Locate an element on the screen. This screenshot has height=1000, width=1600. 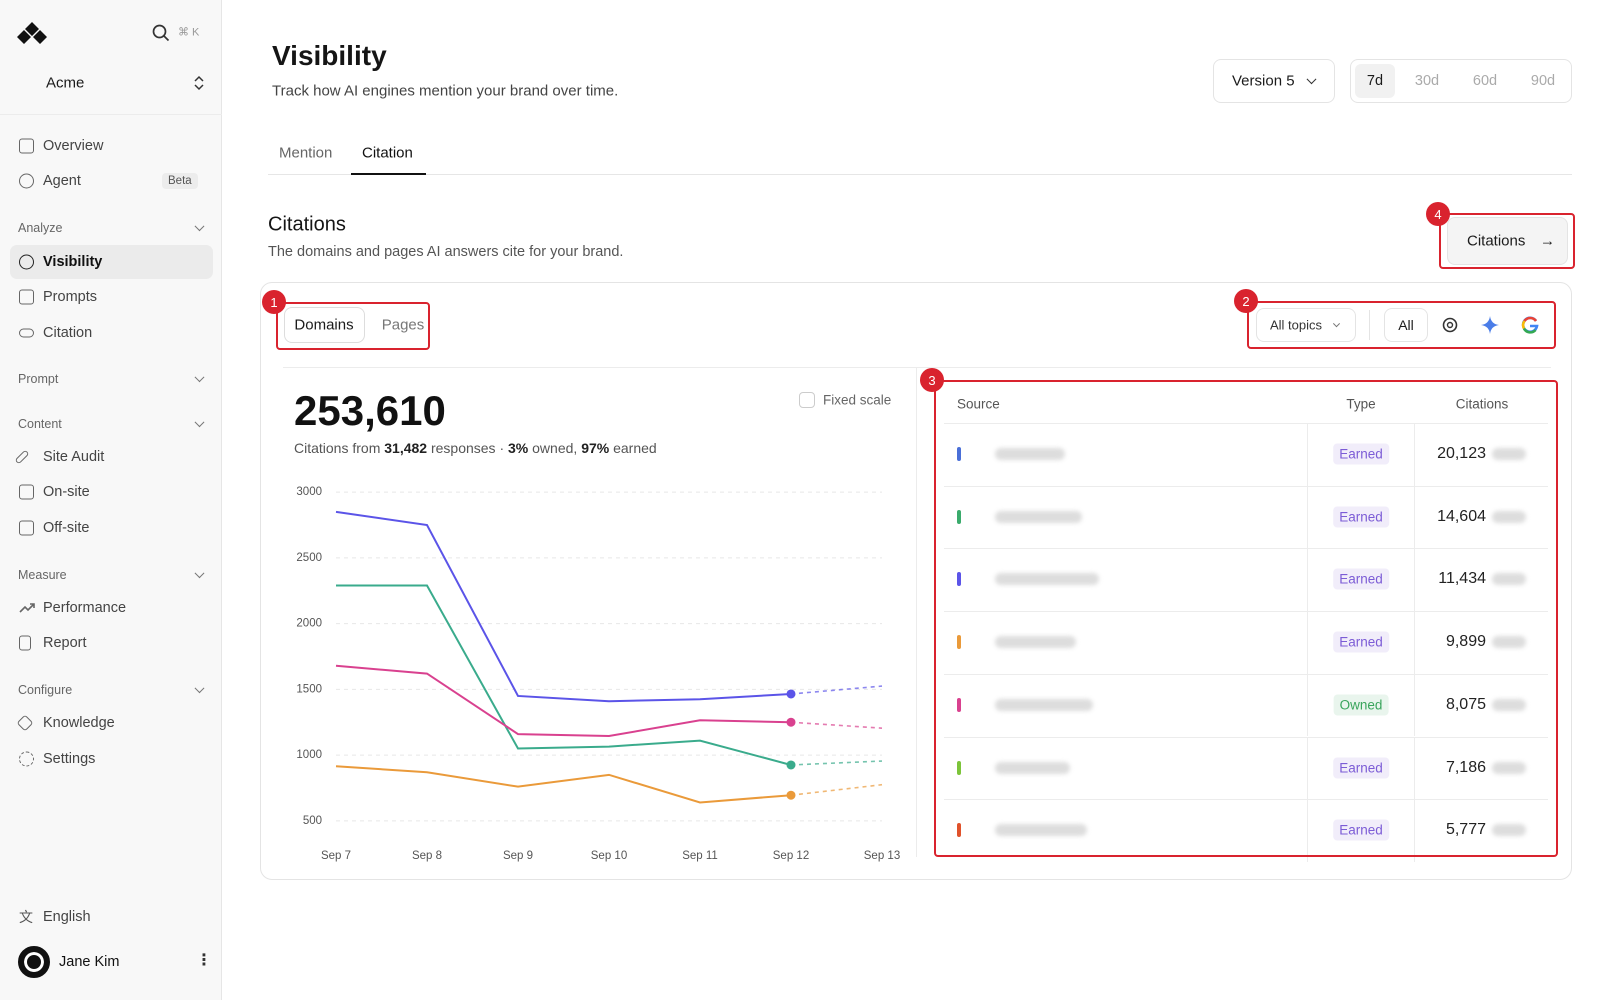
engine-google is located at coordinates (1530, 325).